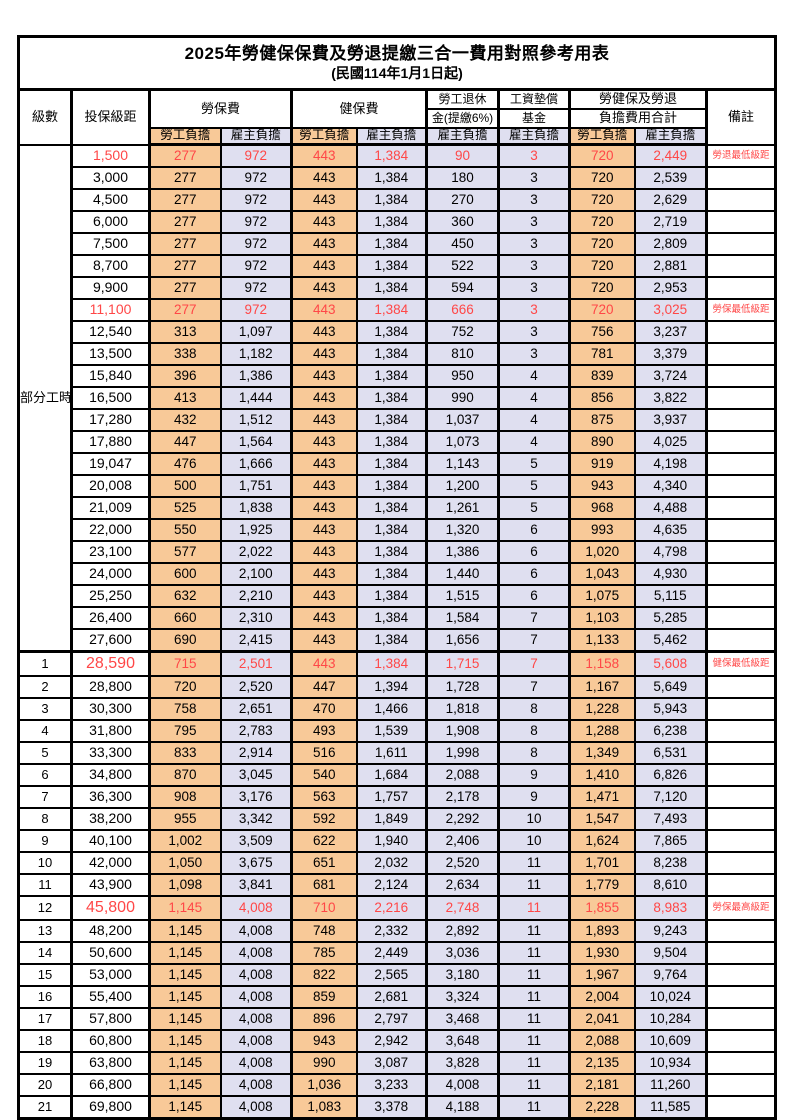  What do you see at coordinates (670, 709) in the screenshot?
I see `value-cell: 5,943` at bounding box center [670, 709].